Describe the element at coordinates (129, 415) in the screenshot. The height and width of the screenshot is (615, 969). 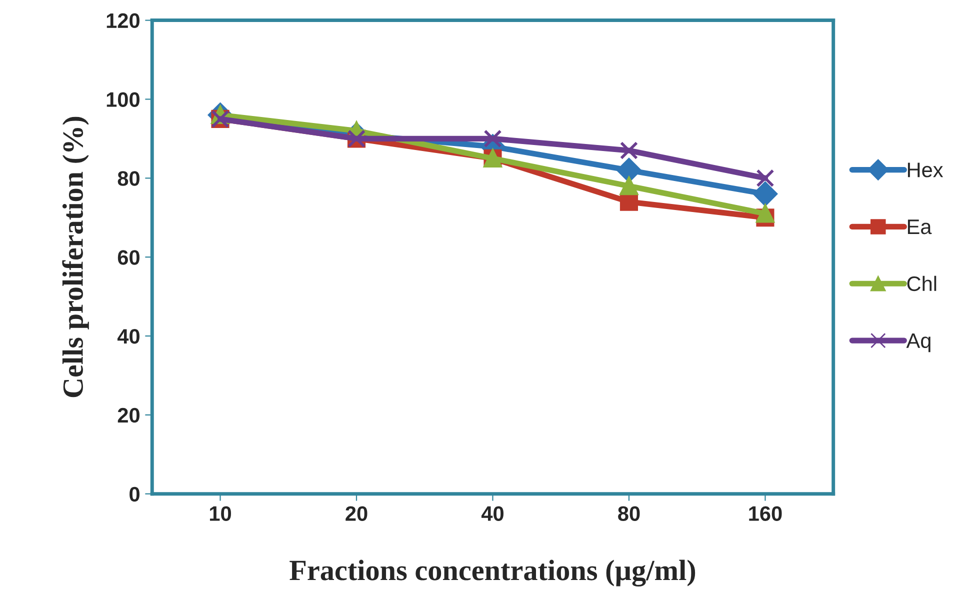
I see `y-tick-label: 20` at that location.